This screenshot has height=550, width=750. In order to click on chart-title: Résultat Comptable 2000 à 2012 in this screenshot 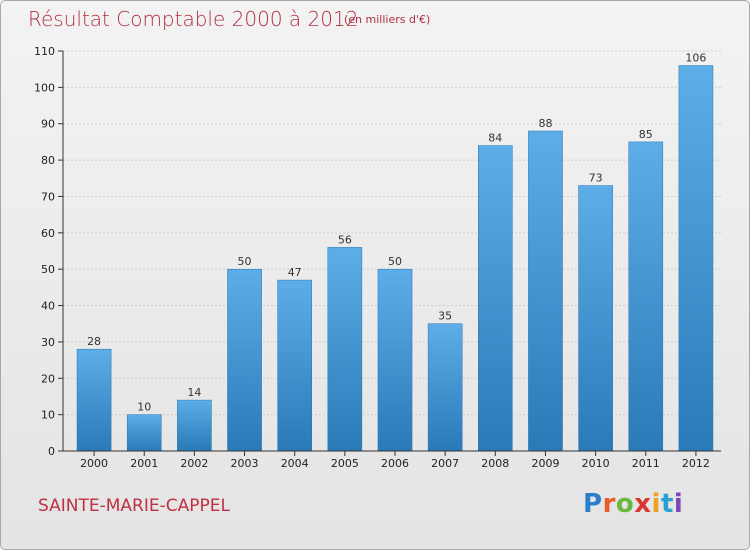, I will do `click(193, 19)`.